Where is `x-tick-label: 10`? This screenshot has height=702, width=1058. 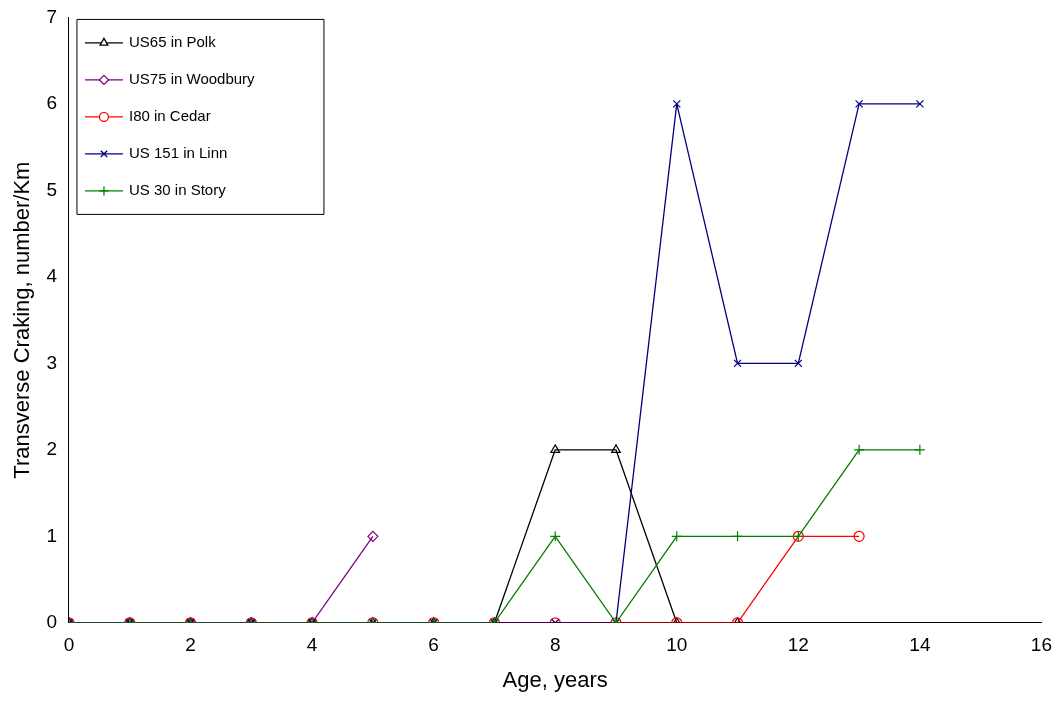
x-tick-label: 10 is located at coordinates (677, 645).